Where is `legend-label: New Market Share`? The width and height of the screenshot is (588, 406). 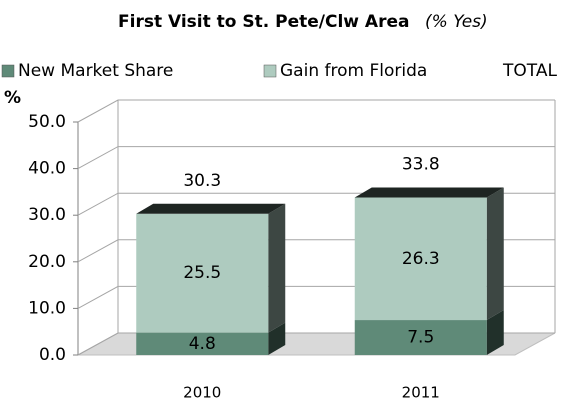
legend-label: New Market Share is located at coordinates (95, 71).